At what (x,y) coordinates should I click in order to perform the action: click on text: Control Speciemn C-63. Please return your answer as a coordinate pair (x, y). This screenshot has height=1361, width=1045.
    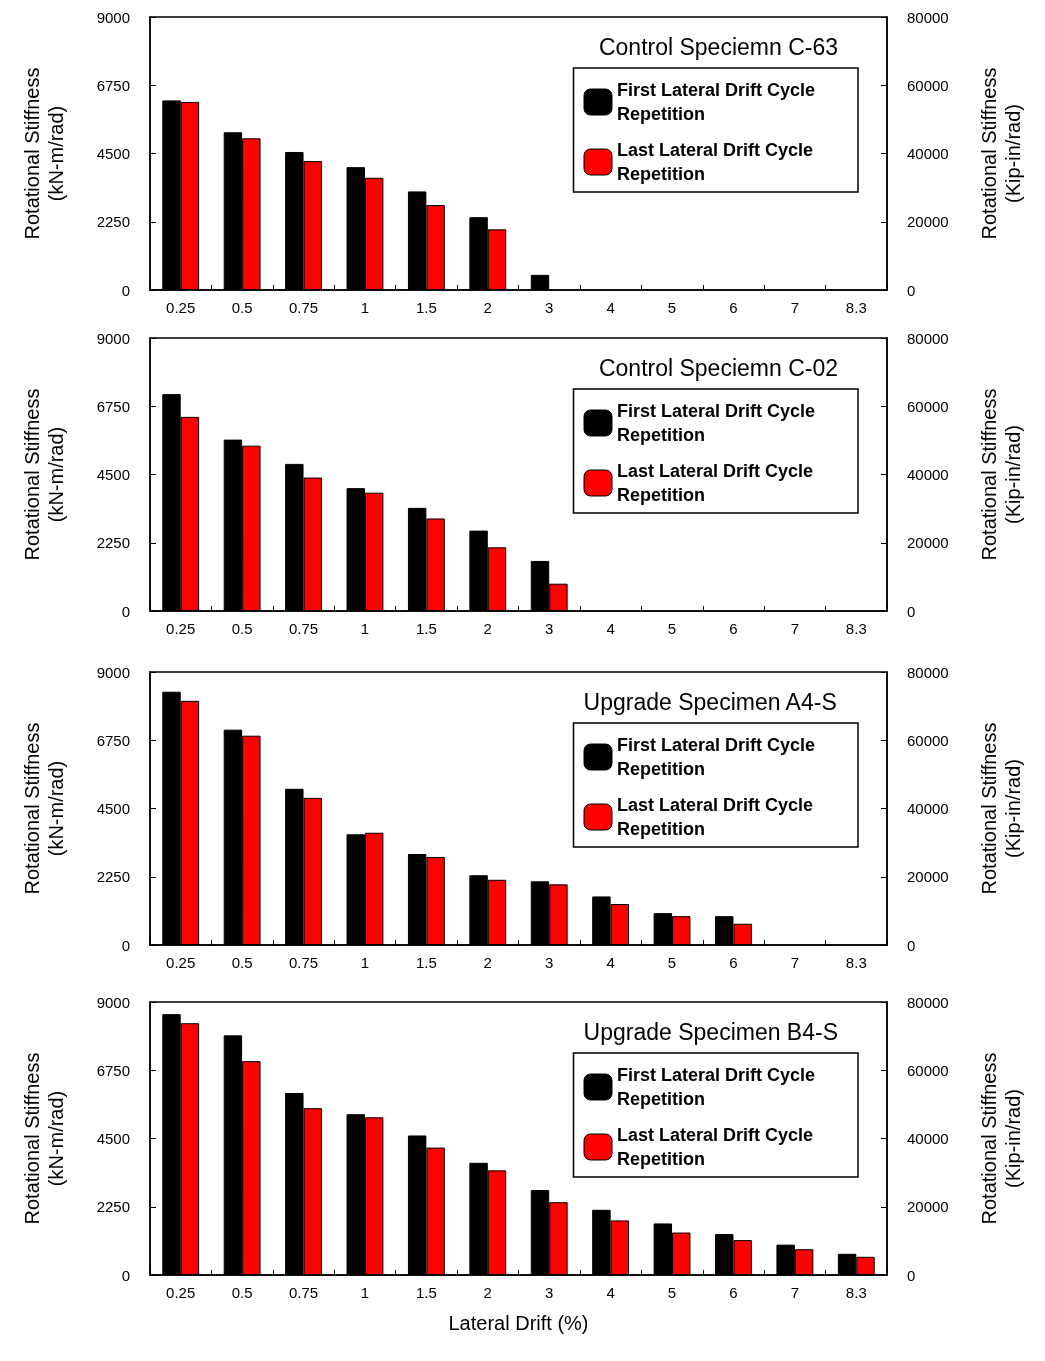
    Looking at the image, I should click on (718, 46).